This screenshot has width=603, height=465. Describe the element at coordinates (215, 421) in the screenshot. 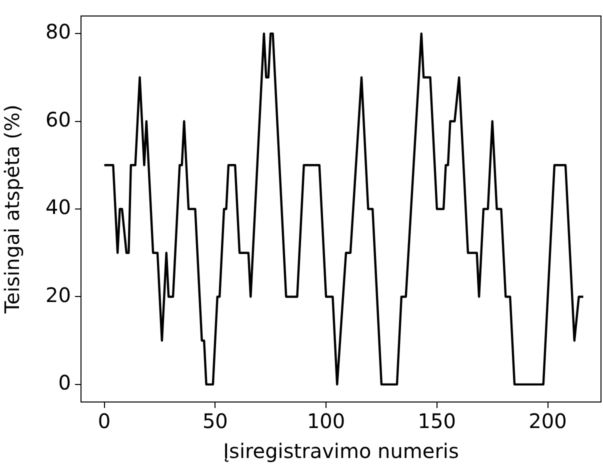

I see `x-tick-label: 50` at that location.